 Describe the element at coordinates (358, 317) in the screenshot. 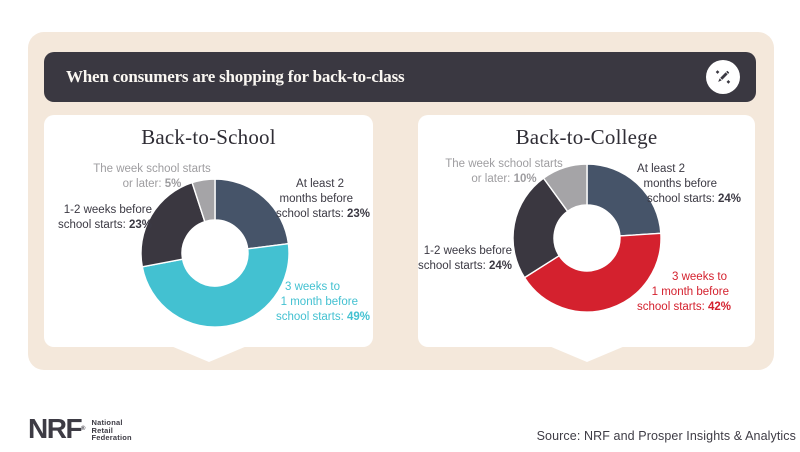

I see `value-three-weeks: 49%` at that location.